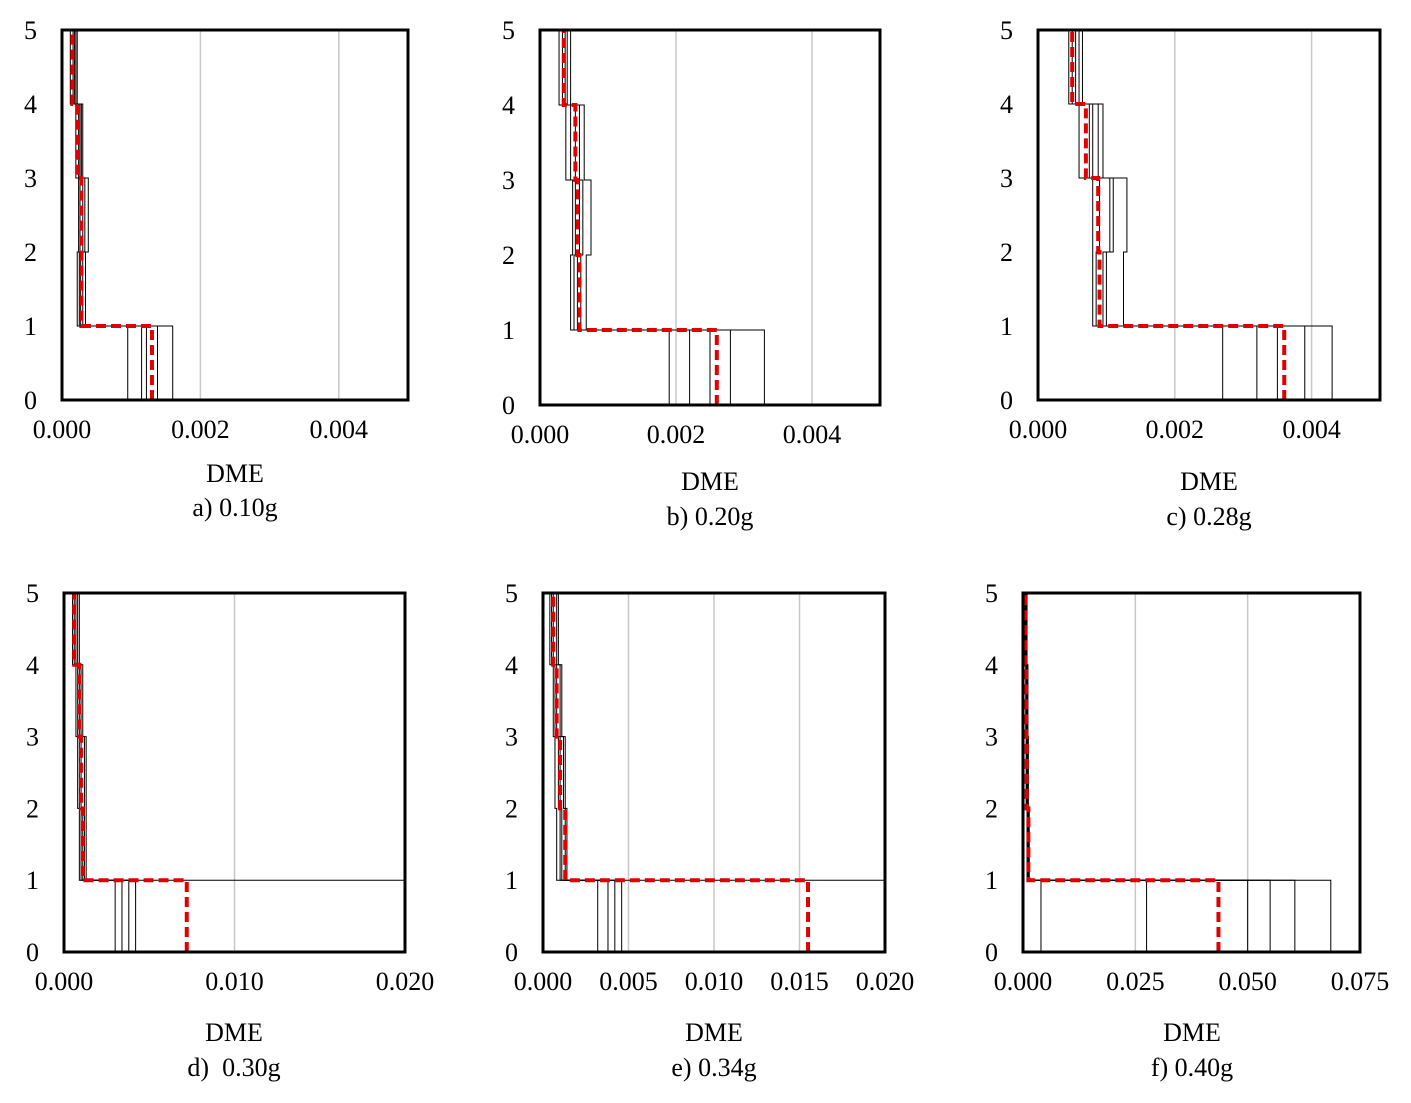  Describe the element at coordinates (405, 981) in the screenshot. I see `panel-d-xtick-label: 0.020` at that location.